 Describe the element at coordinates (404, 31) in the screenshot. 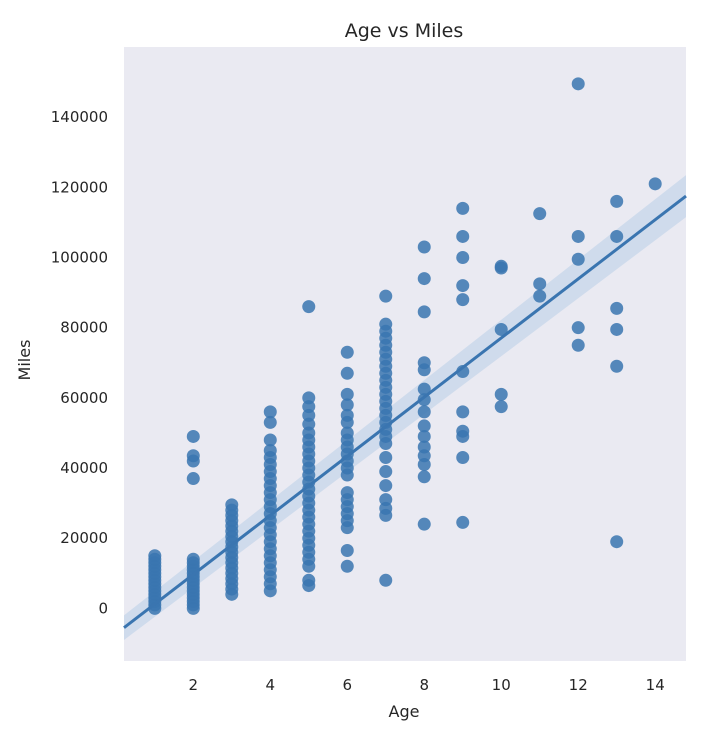

I see `chart-title: Age vs Miles` at that location.